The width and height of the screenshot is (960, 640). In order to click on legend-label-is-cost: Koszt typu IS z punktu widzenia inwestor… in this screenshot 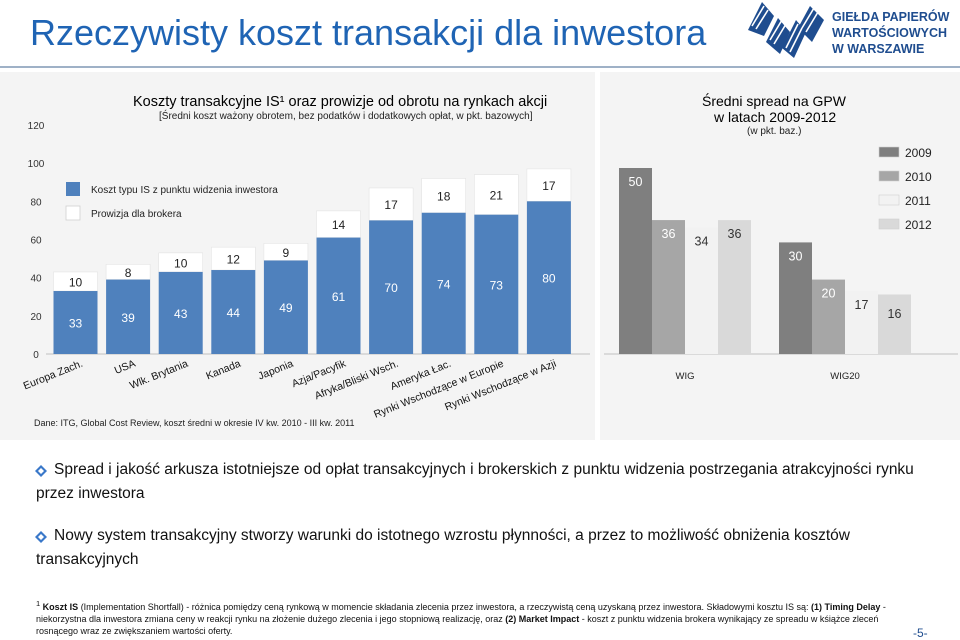, I will do `click(184, 190)`.